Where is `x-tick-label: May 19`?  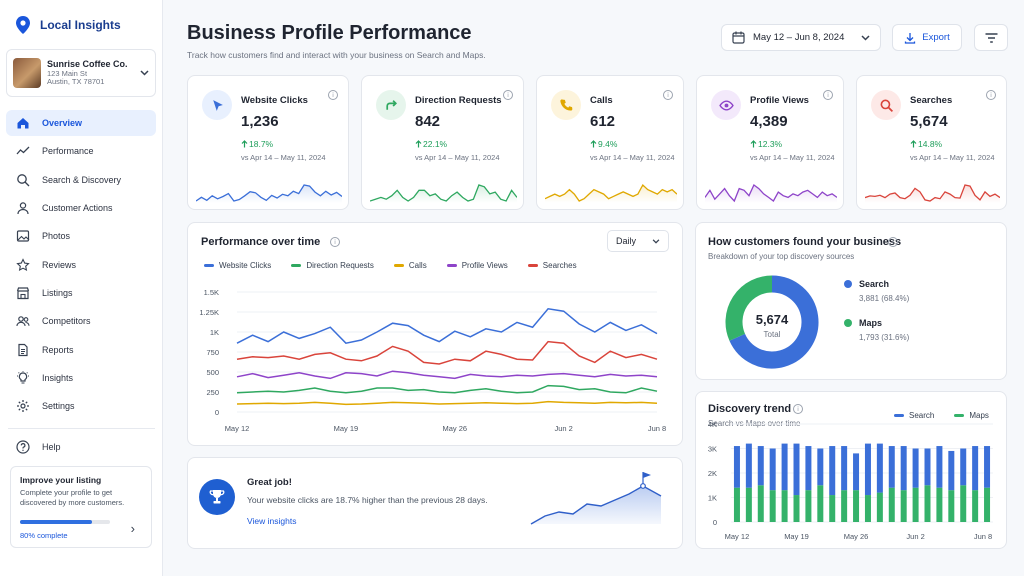 x-tick-label: May 19 is located at coordinates (796, 536).